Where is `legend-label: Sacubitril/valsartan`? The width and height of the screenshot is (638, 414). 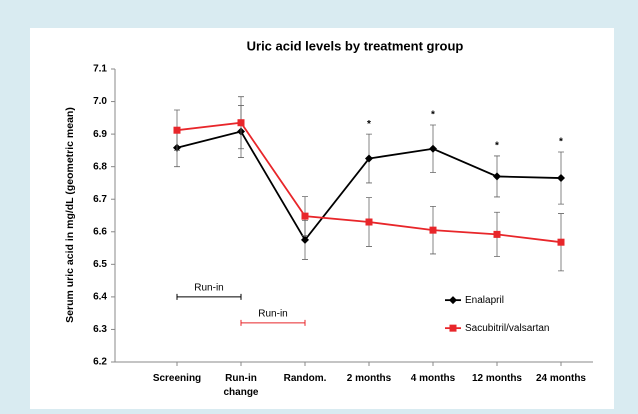
legend-label: Sacubitril/valsartan is located at coordinates (507, 328).